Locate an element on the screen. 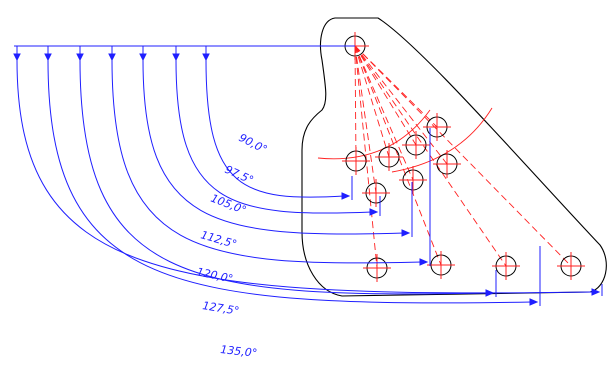 The height and width of the screenshot is (383, 608). angular-dimension is located at coordinates (277, 123).